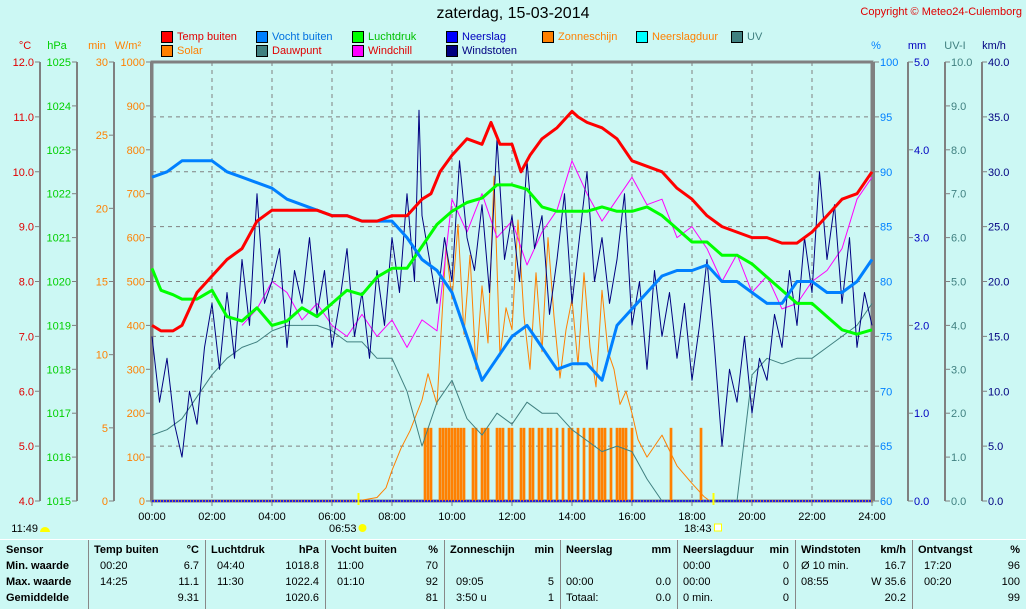 The height and width of the screenshot is (609, 1026). Describe the element at coordinates (142, 502) in the screenshot. I see `left-axis-tick-label: 0` at that location.